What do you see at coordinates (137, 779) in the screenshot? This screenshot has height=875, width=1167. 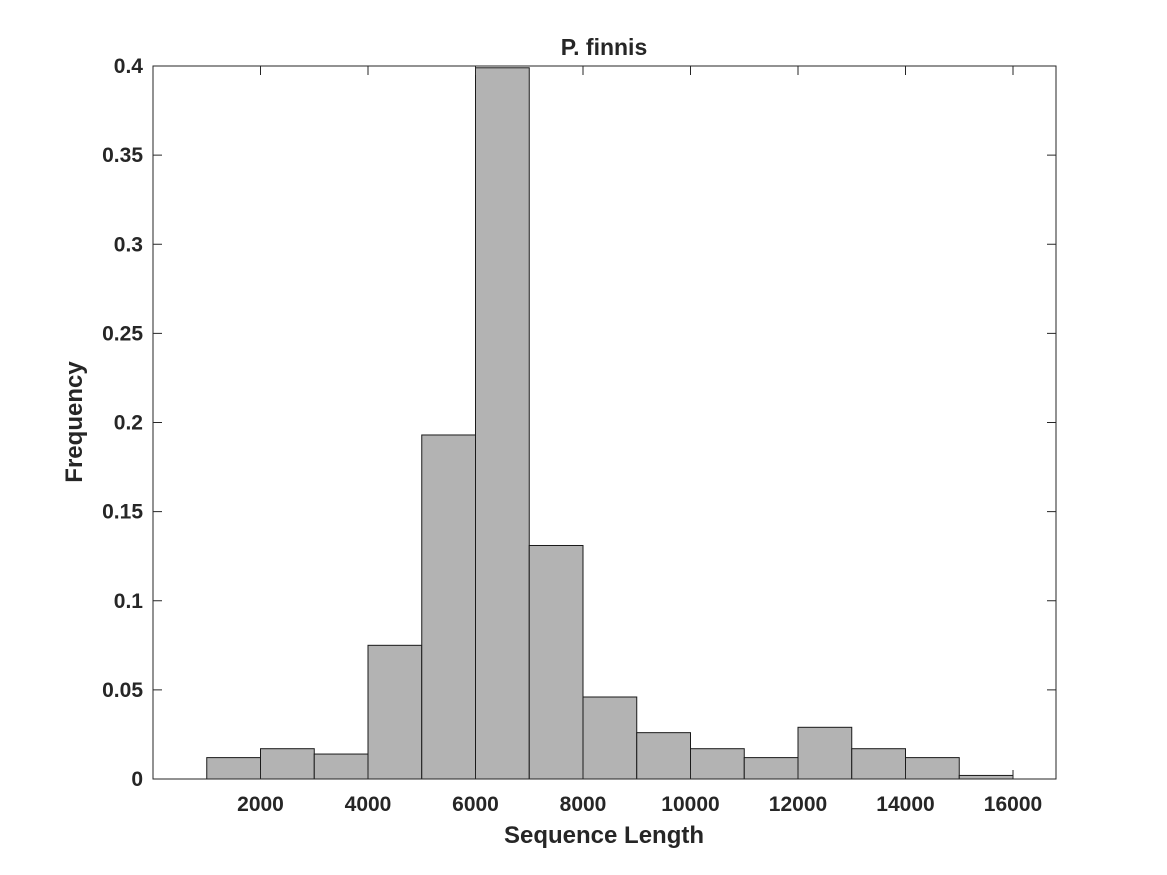 I see `y-tick-label: 0` at bounding box center [137, 779].